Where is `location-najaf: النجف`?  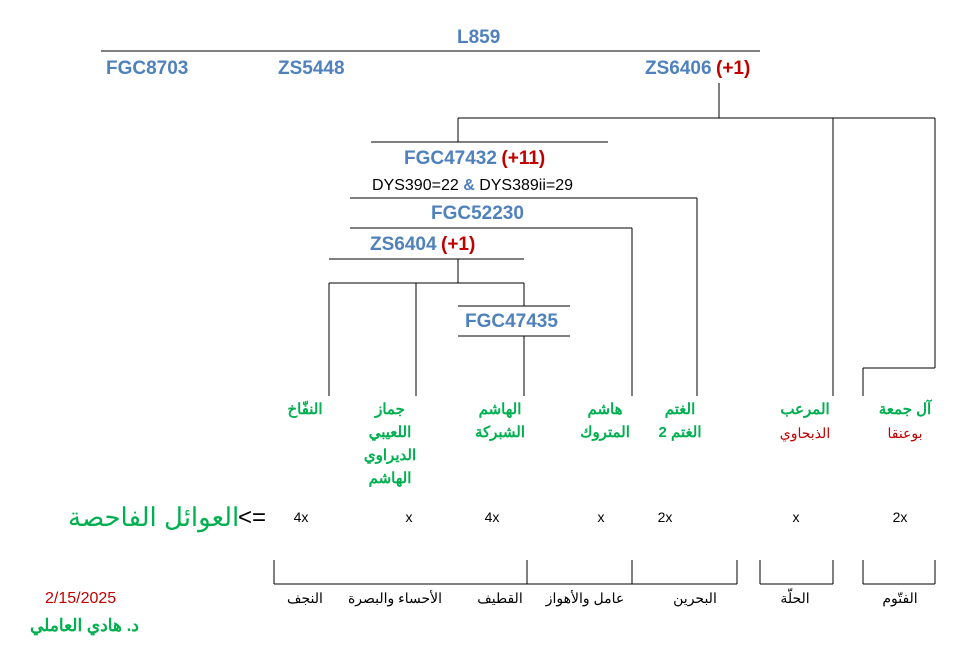 location-najaf: النجف is located at coordinates (305, 598).